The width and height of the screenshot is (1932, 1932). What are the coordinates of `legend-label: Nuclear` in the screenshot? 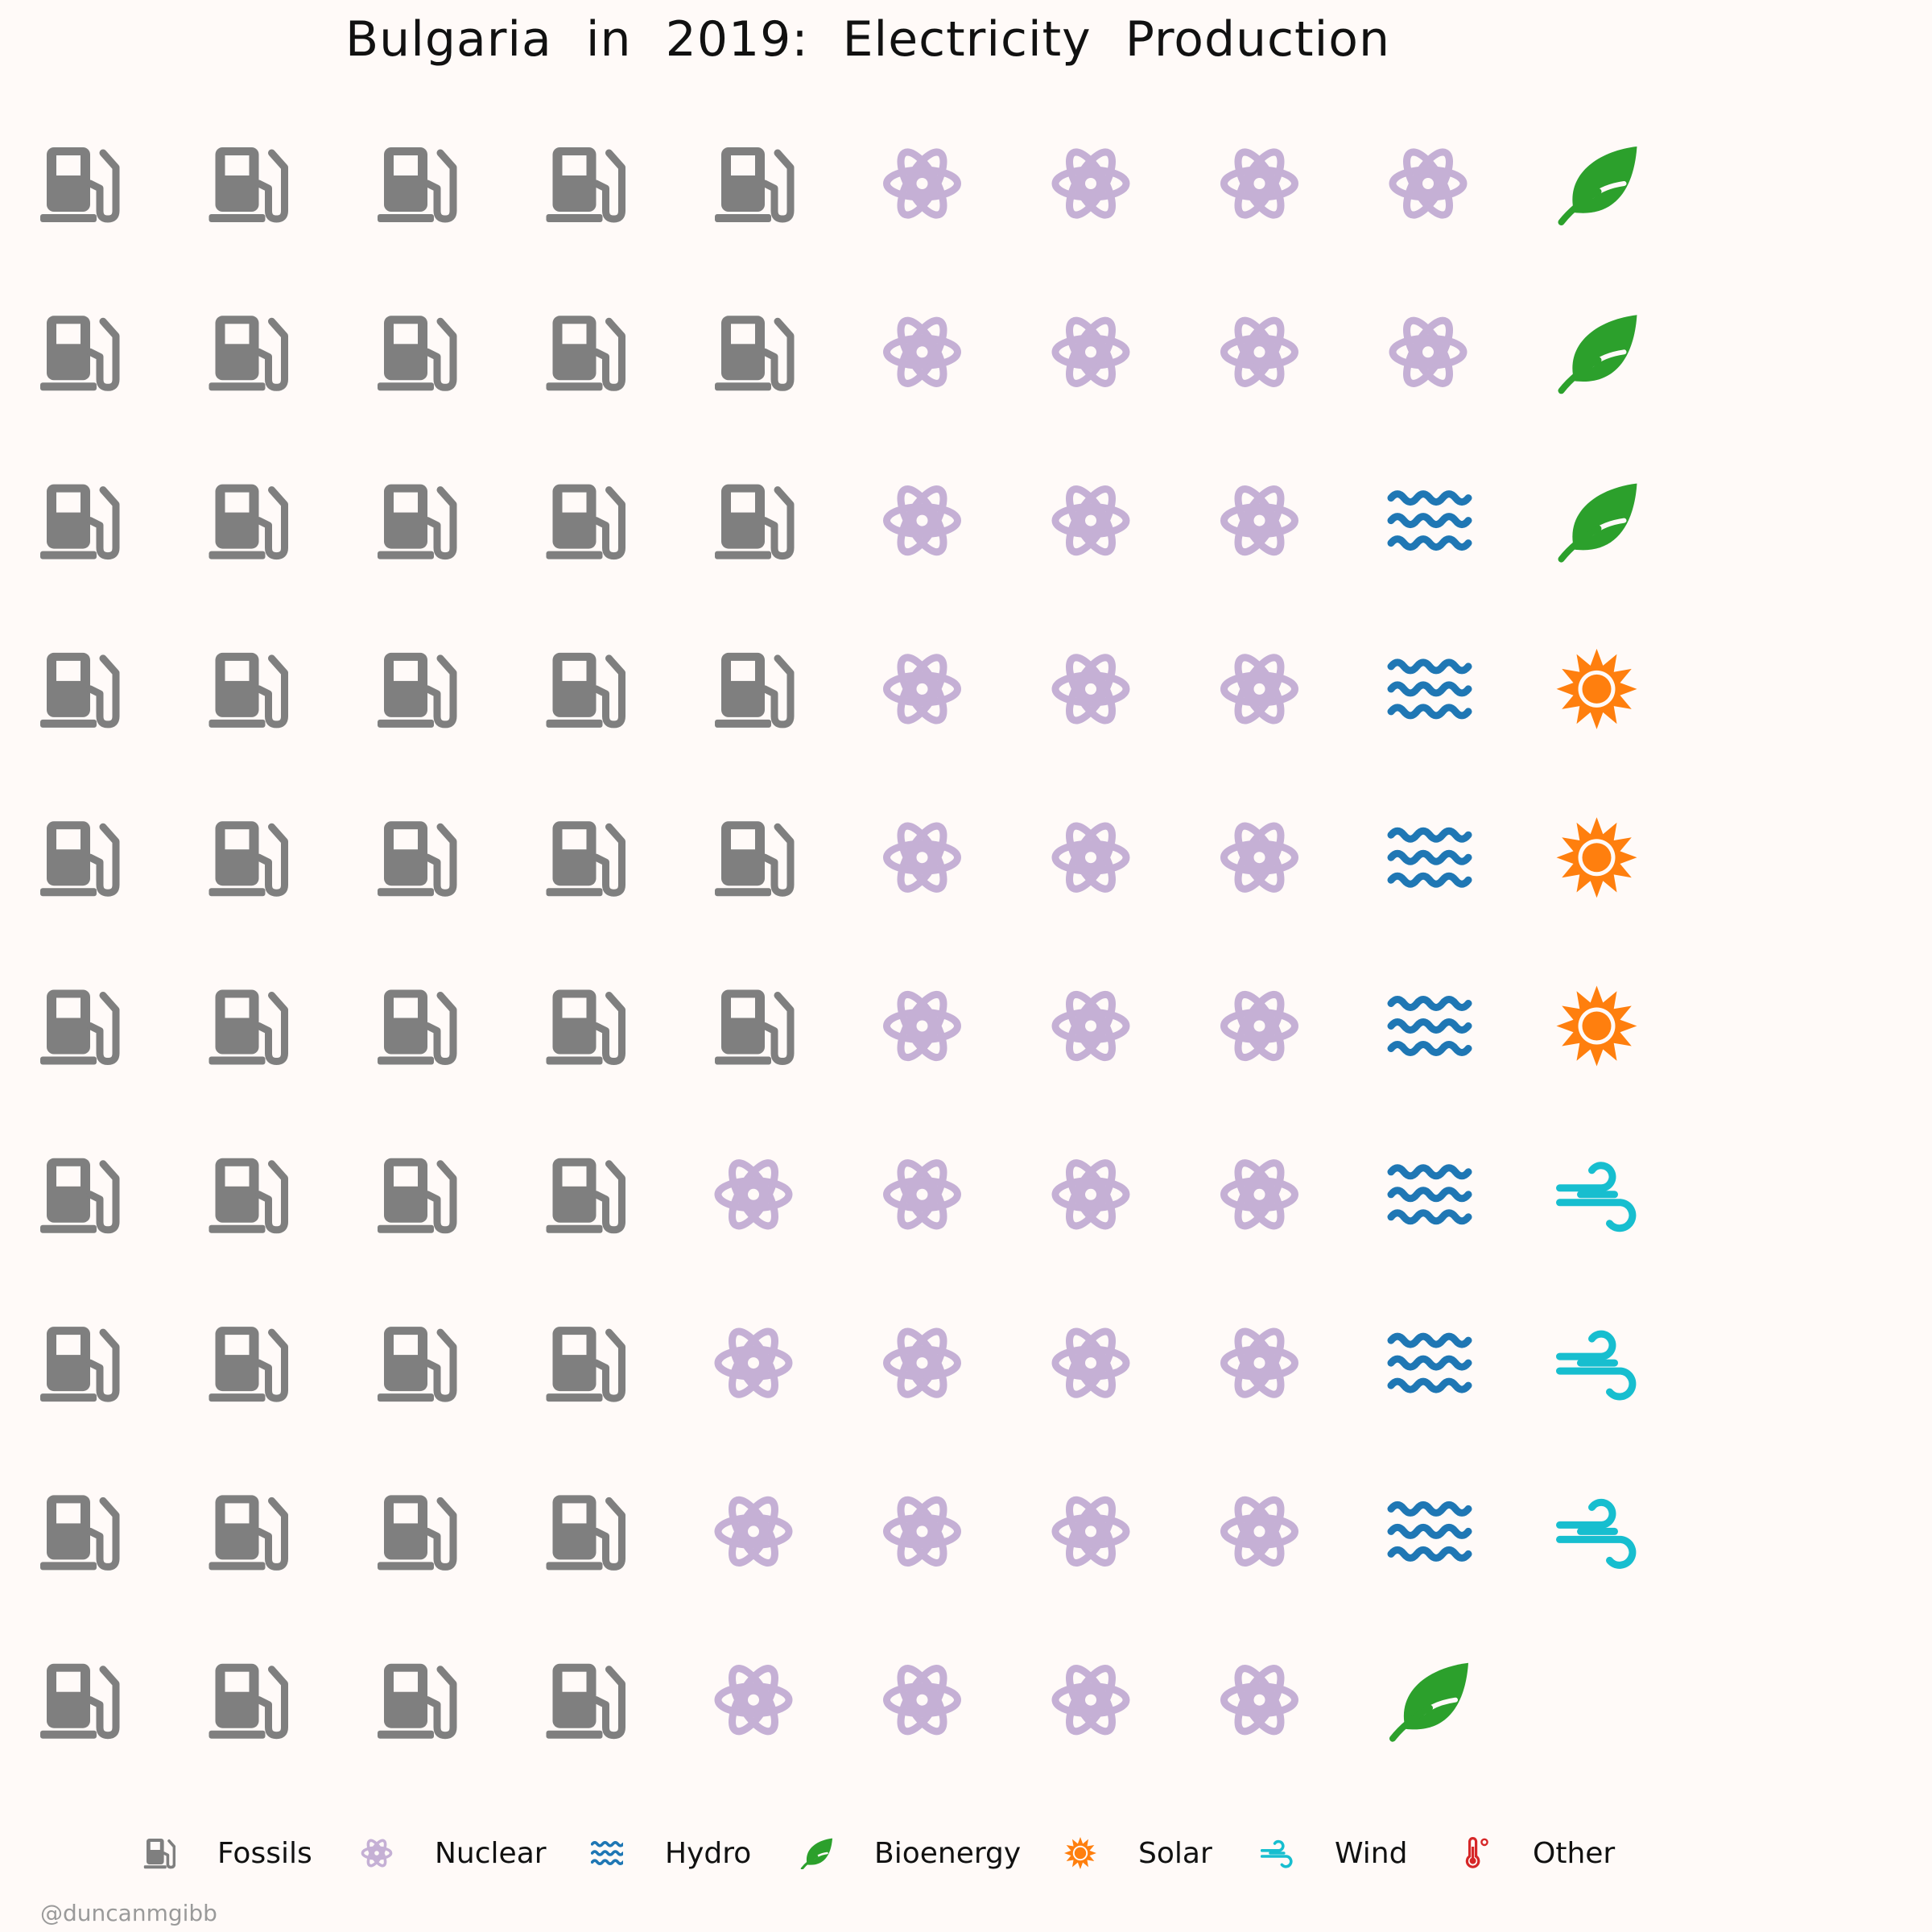 It's located at (491, 1853).